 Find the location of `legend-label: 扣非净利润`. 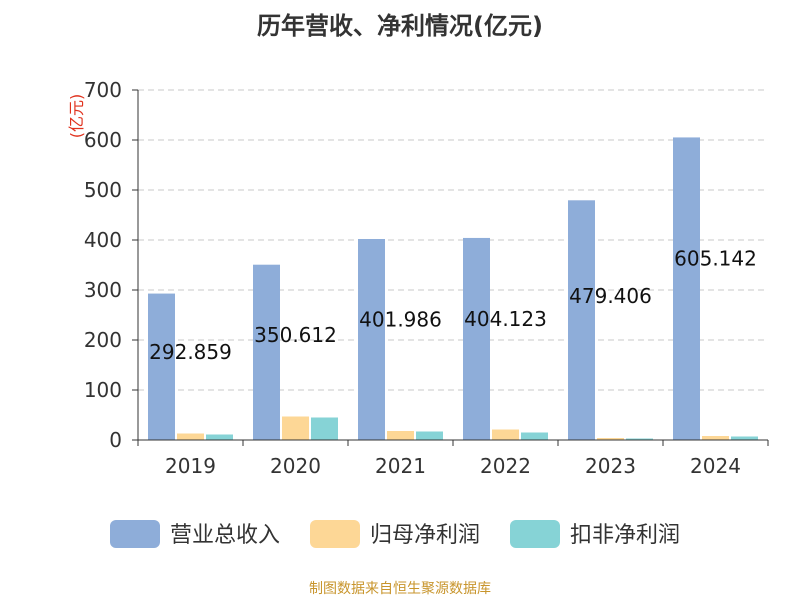

legend-label: 扣非净利润 is located at coordinates (625, 535).